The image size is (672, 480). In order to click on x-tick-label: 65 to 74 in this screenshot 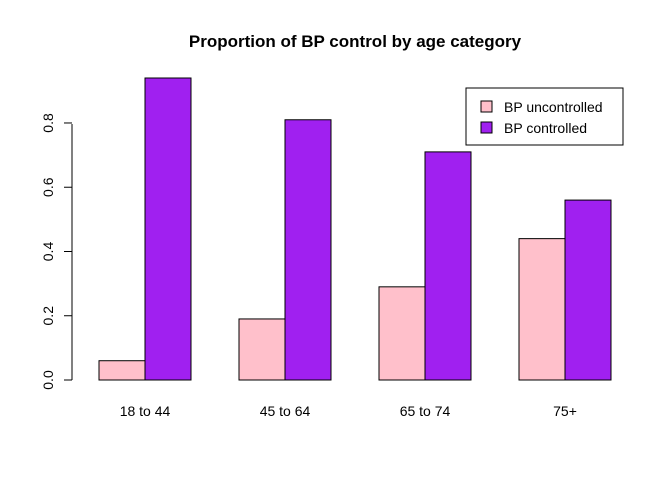, I will do `click(425, 411)`.